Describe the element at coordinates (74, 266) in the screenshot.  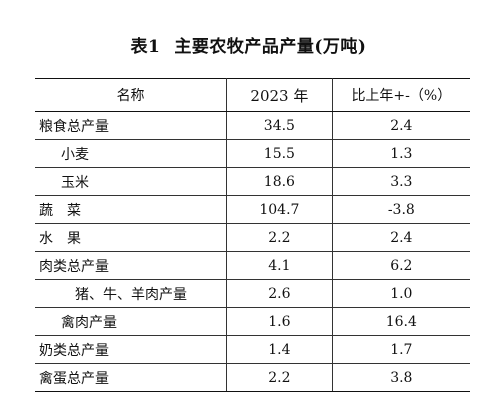
I see `row-name: 肉类总产量` at that location.